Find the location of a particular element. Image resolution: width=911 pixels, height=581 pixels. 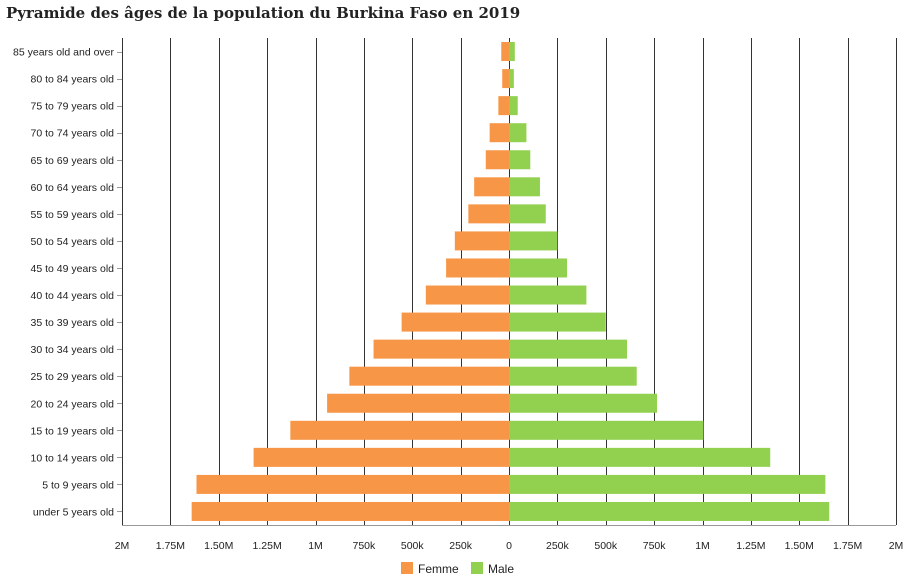

legend-label: Femme is located at coordinates (438, 569).